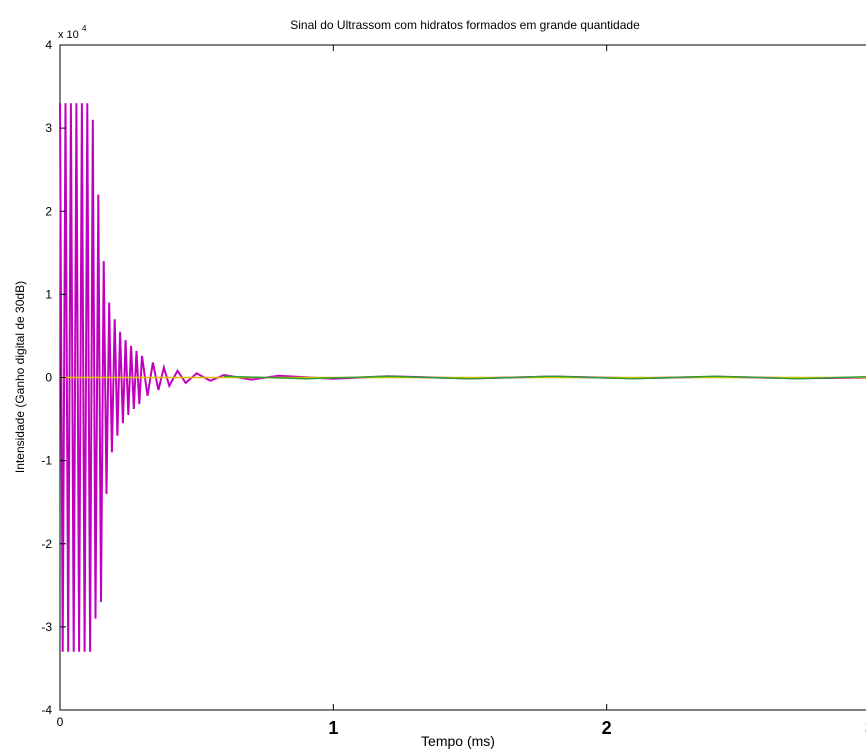 This screenshot has height=749, width=866. Describe the element at coordinates (48, 128) in the screenshot. I see `y-tick-label: 3` at that location.